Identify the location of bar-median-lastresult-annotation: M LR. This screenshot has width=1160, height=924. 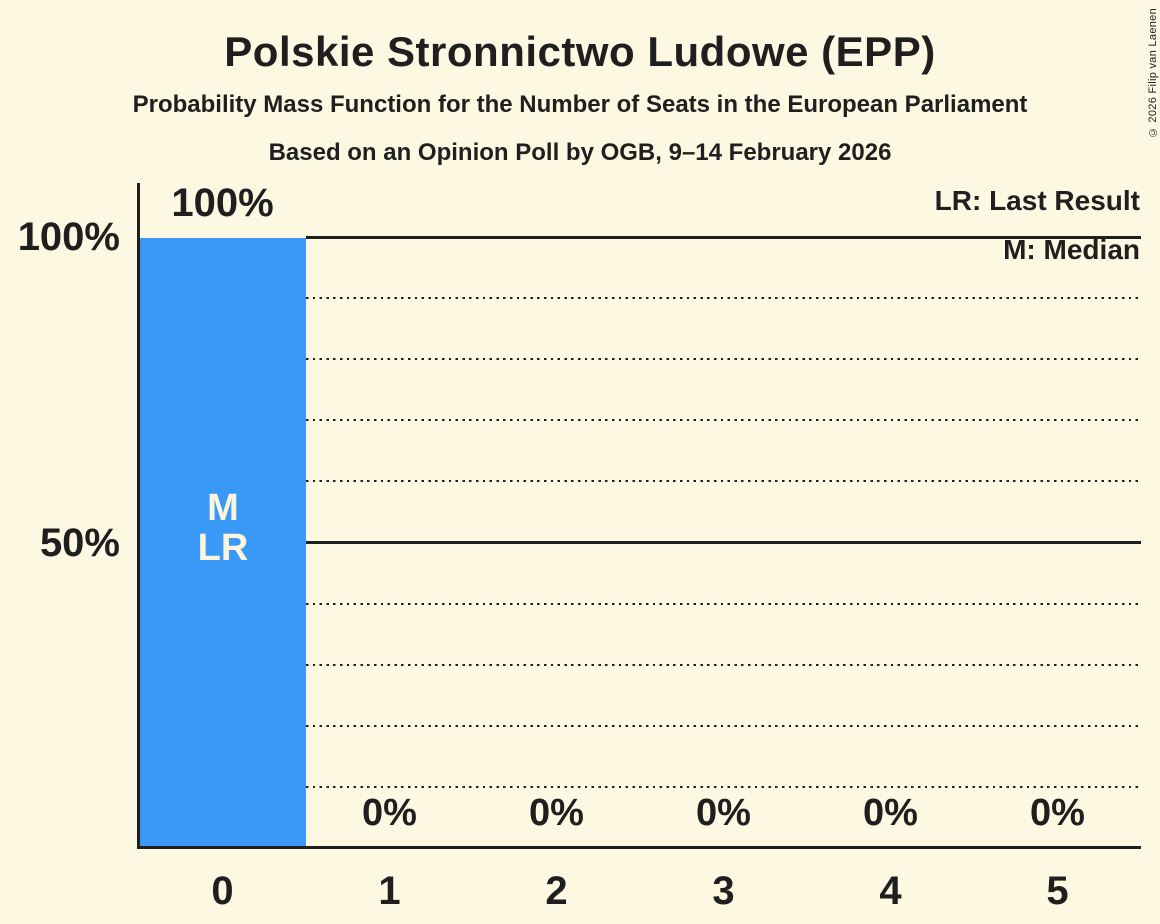
(223, 528).